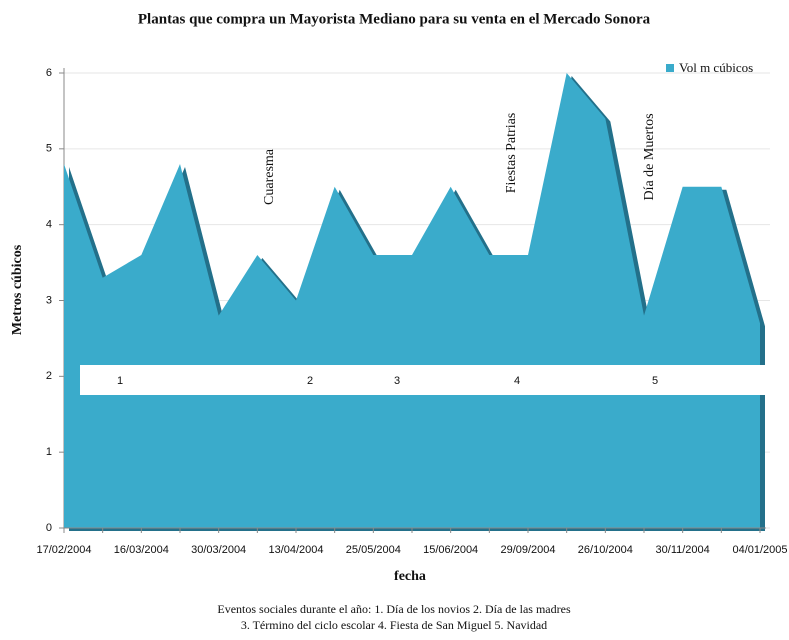 Image resolution: width=789 pixels, height=640 pixels. Describe the element at coordinates (49, 452) in the screenshot. I see `y-tick-label: 1` at that location.